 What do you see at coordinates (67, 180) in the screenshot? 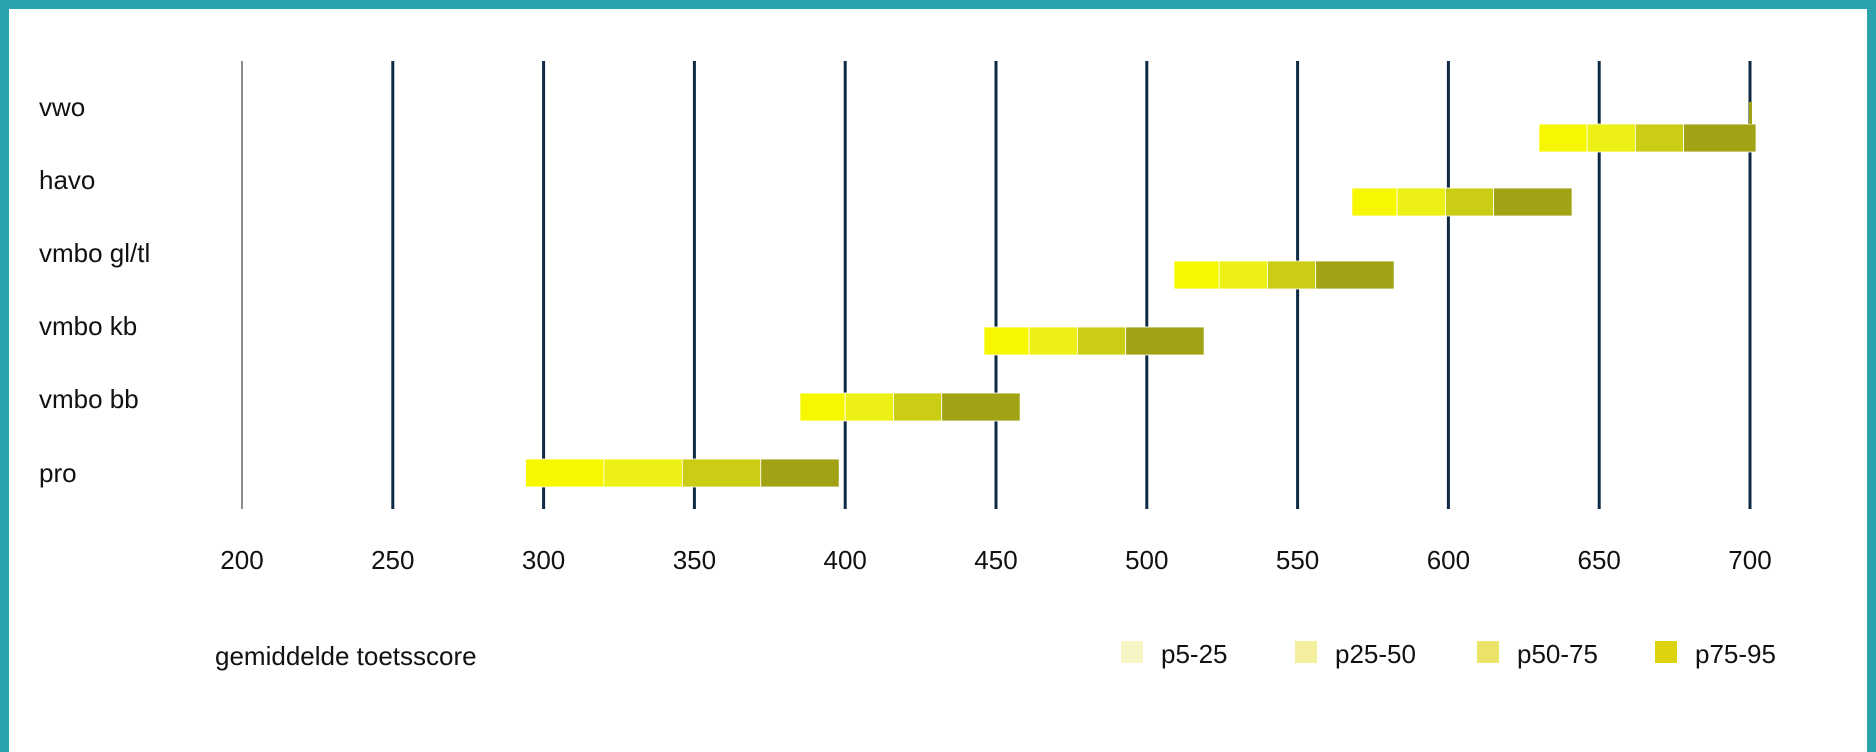
I see `category-label: havo` at bounding box center [67, 180].